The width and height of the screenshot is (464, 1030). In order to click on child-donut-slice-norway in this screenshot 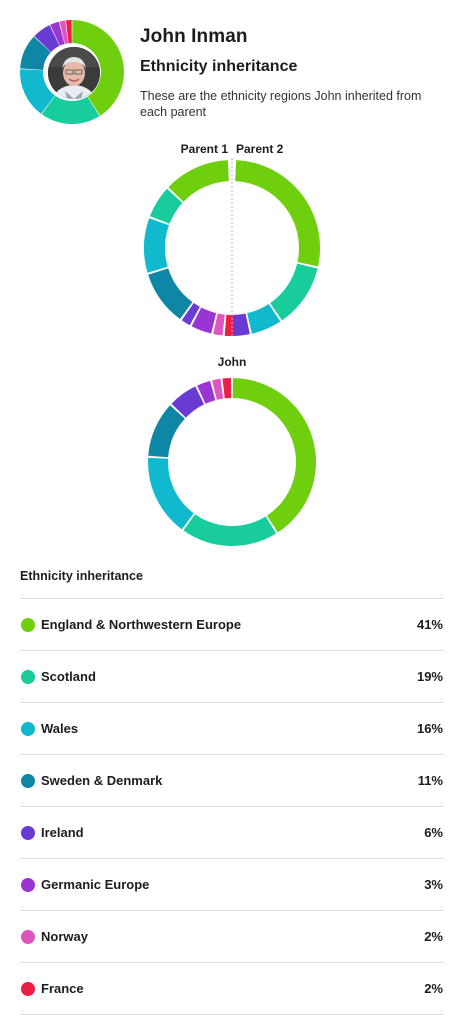, I will do `click(218, 389)`.